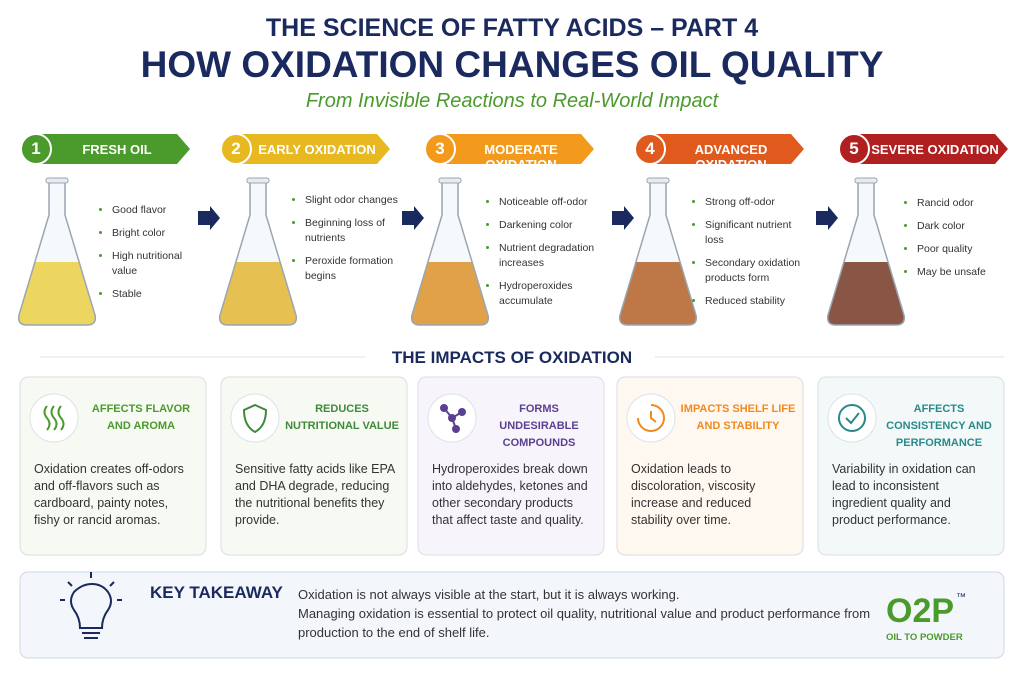 The width and height of the screenshot is (1024, 683). I want to click on series-title: THE SCIENCE OF FATTY ACIDS – PART 4, so click(512, 28).